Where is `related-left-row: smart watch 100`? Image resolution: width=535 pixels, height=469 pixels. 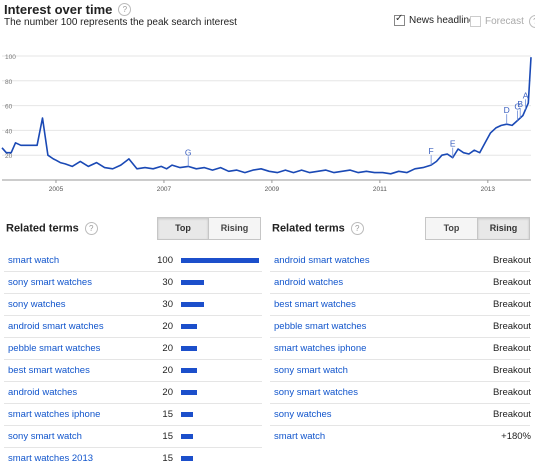 related-left-row: smart watch 100 is located at coordinates (132, 260).